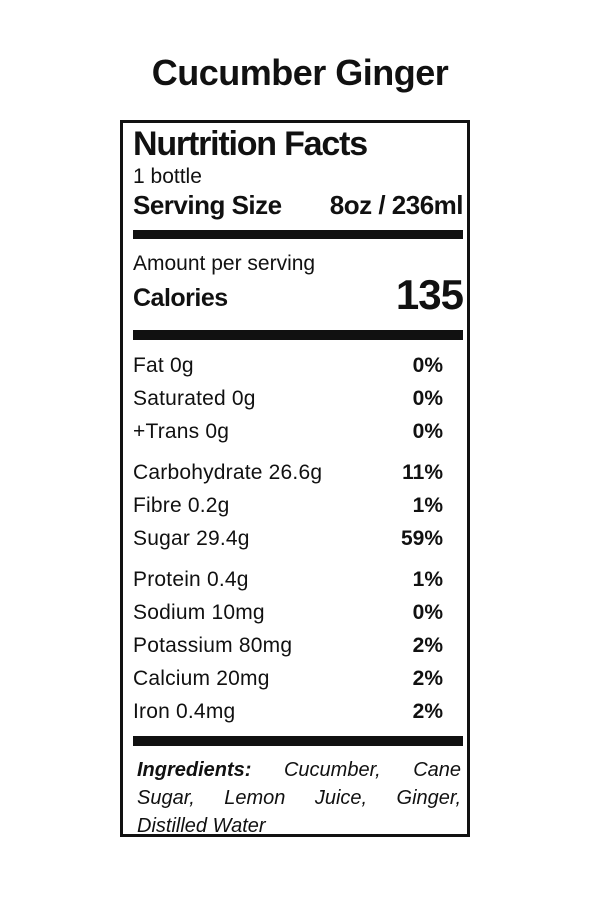  I want to click on nutrient-name: Iron 0.4mg, so click(184, 711).